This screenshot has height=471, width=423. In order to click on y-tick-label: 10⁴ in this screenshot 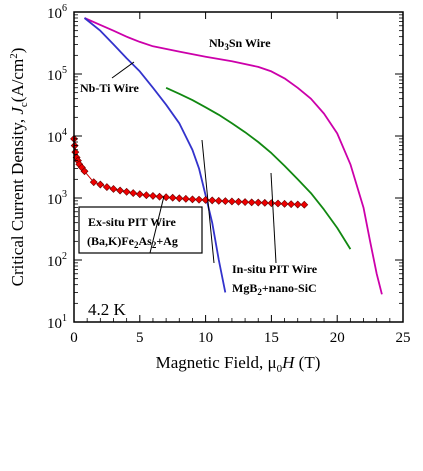, I will do `click(57, 136)`.